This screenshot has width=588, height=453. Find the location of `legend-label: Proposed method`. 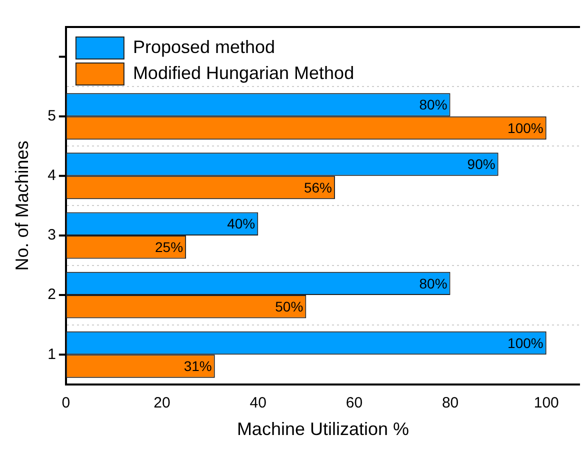

legend-label: Proposed method is located at coordinates (204, 46).